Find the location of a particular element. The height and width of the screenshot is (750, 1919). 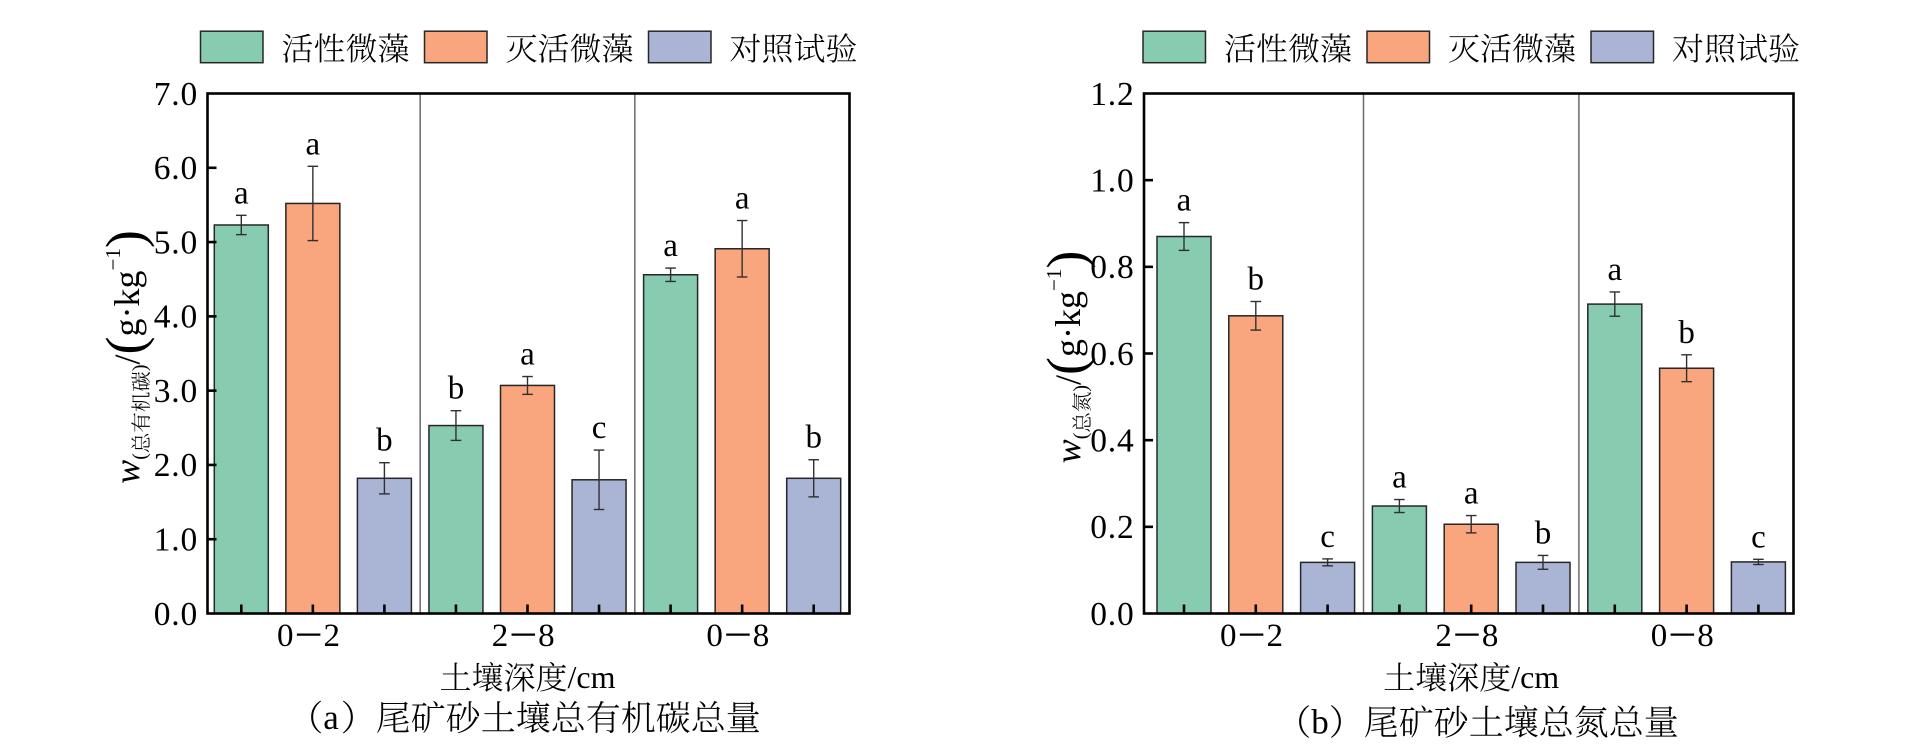

svg-text: 7.0 is located at coordinates (176, 94).